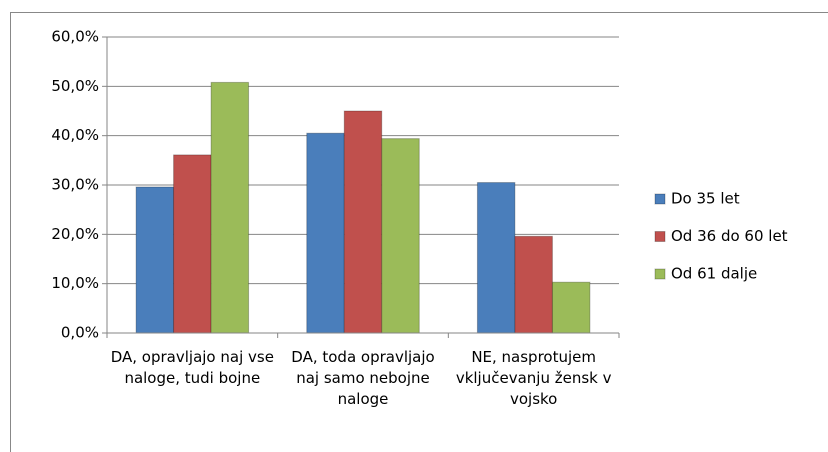 The width and height of the screenshot is (828, 452). Describe the element at coordinates (75, 283) in the screenshot. I see `y-tick-label: 10,0%` at that location.